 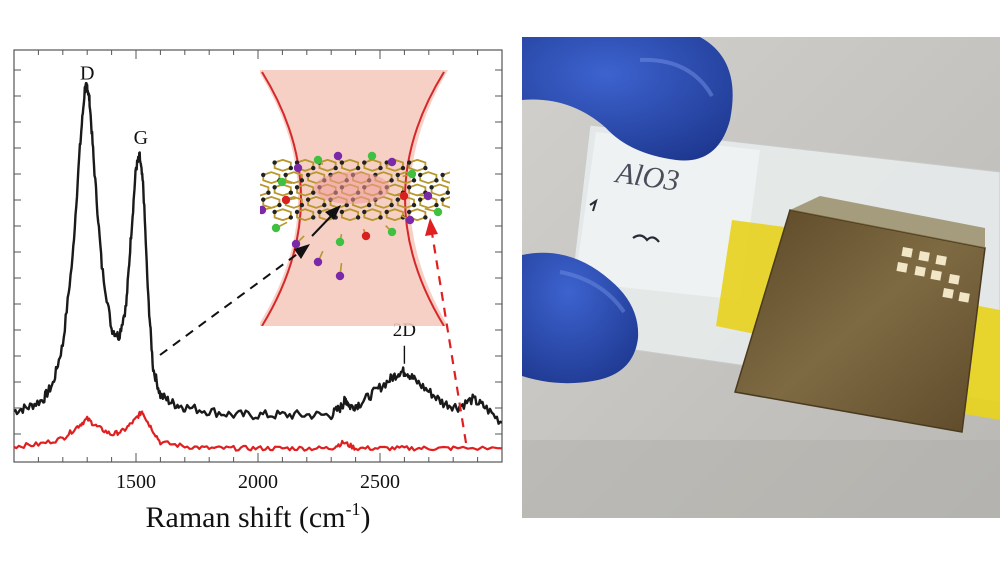 I want to click on x-tick-label: 2000, so click(x=258, y=482).